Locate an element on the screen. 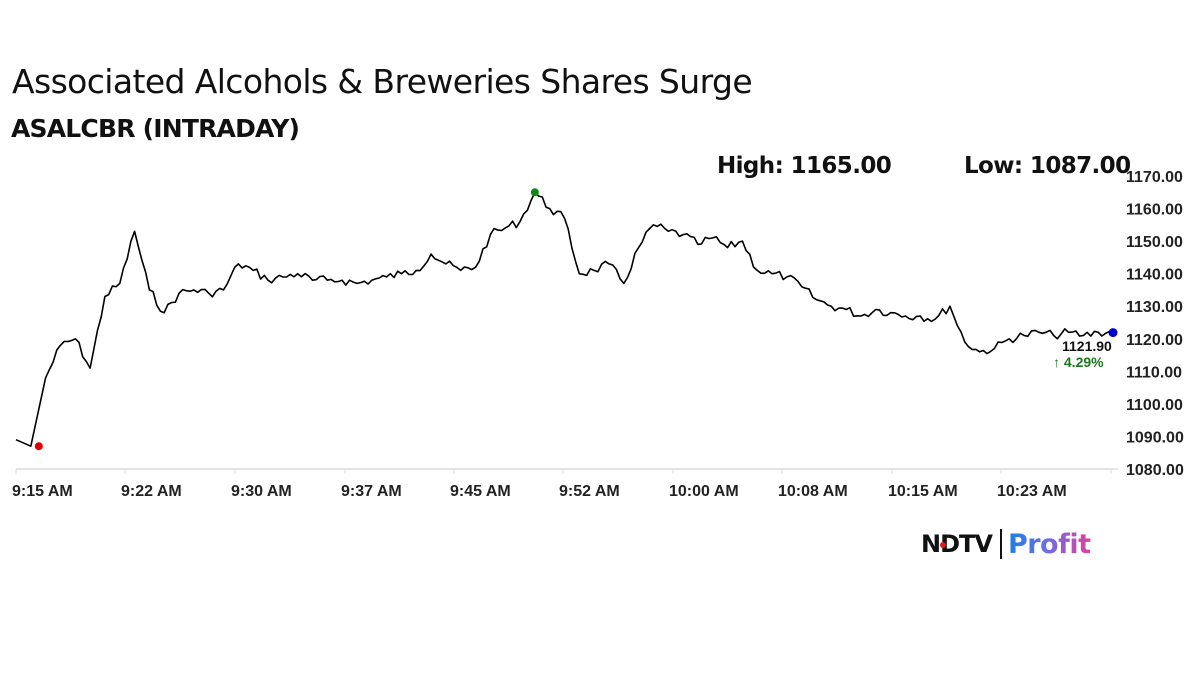 This screenshot has height=674, width=1200. y-tick-label: 1100.00 is located at coordinates (1154, 405).